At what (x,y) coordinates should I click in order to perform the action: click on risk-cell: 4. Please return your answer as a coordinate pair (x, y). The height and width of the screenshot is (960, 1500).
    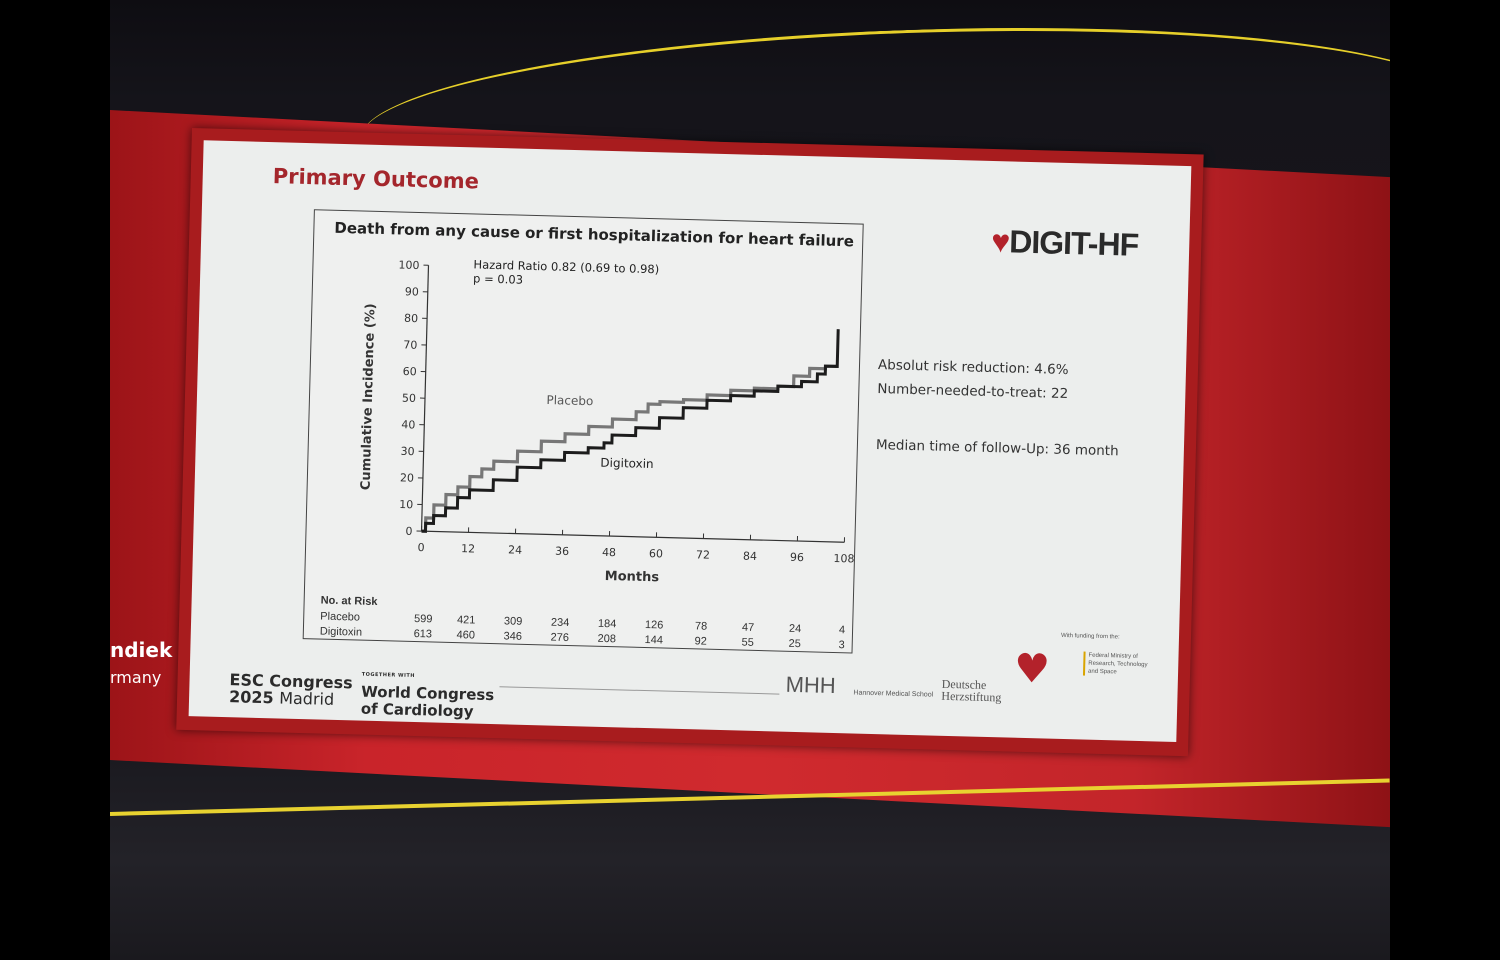
    Looking at the image, I should click on (842, 630).